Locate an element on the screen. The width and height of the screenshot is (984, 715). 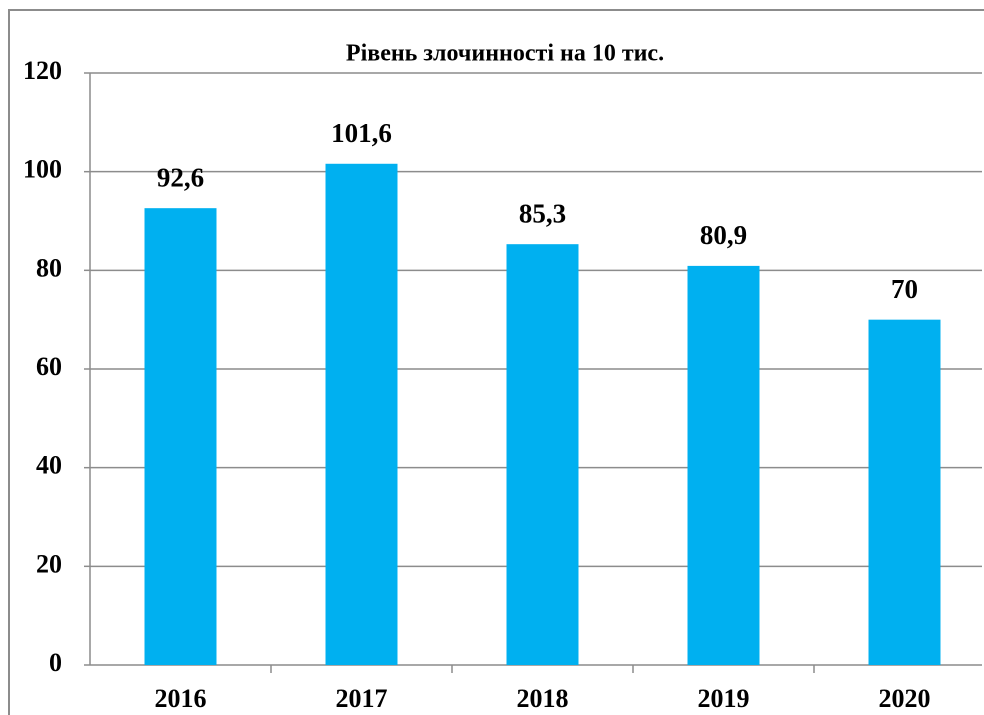
value-label: 85,3 is located at coordinates (542, 213).